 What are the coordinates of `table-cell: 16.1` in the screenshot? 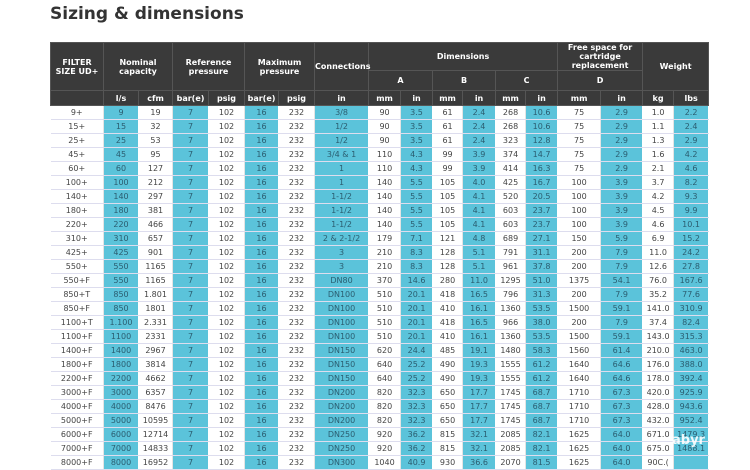 It's located at (479, 308).